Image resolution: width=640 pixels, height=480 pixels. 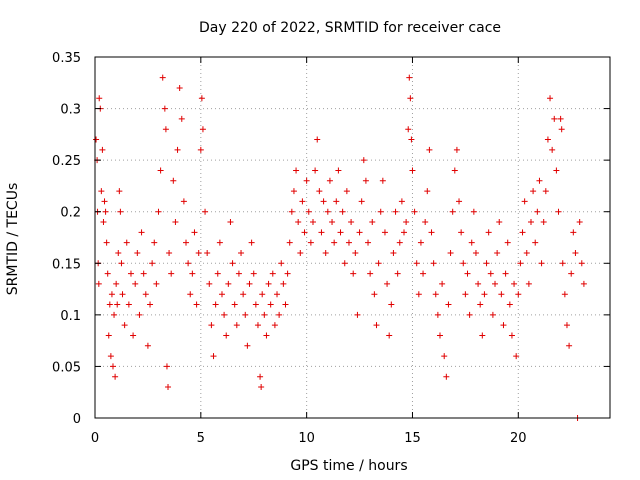 I want to click on y-tick-label: 0.15, so click(x=66, y=264).